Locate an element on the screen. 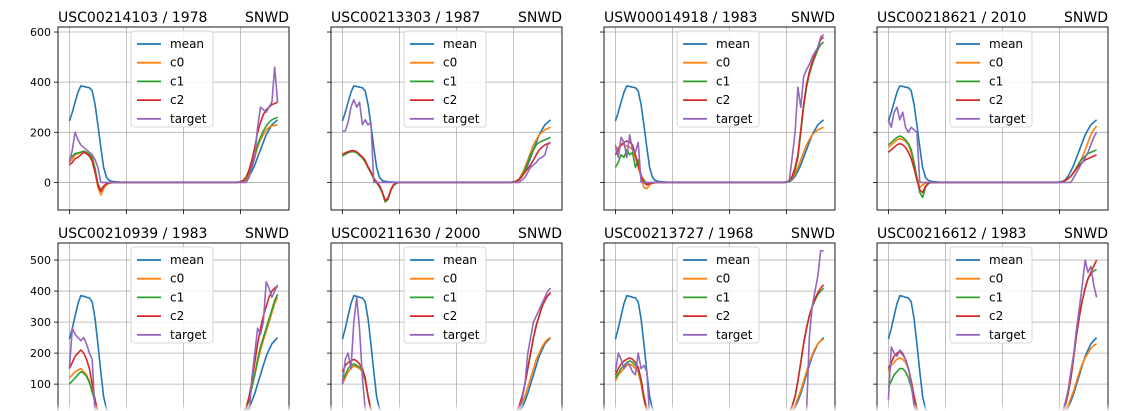 This screenshot has width=1146, height=411. subplot-6: USC00211630 / 2000 SNWD mean c0 c1 c2 target is located at coordinates (445, 318).